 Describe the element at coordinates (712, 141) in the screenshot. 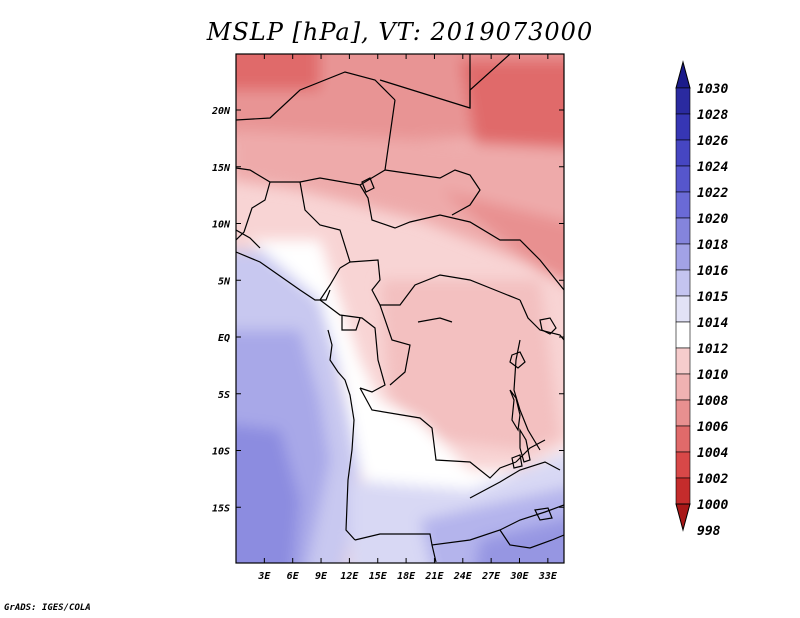

I see `colorbar-label: 1026` at that location.